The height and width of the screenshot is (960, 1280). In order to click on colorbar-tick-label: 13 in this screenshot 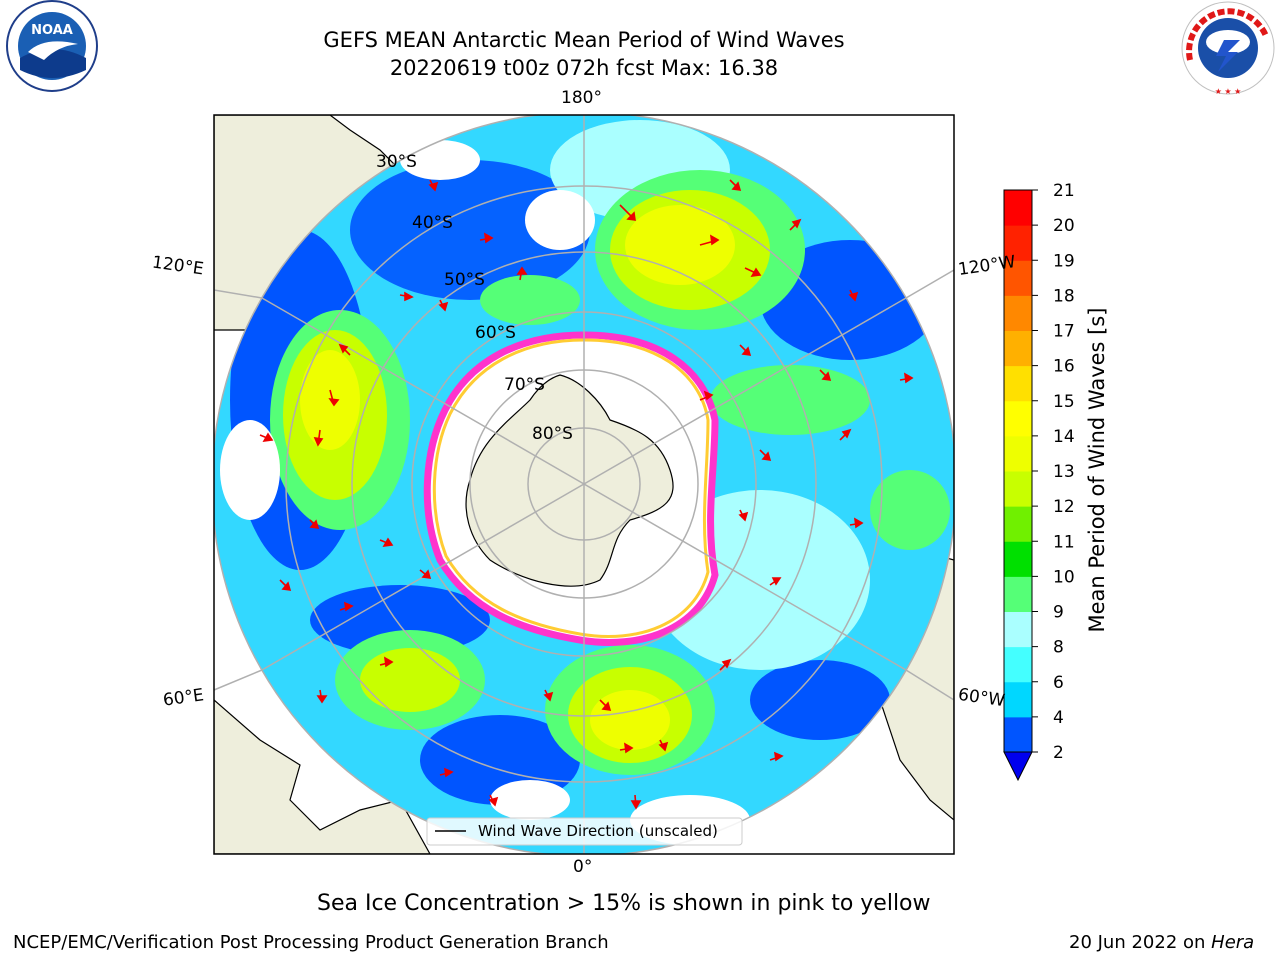, I will do `click(1064, 472)`.